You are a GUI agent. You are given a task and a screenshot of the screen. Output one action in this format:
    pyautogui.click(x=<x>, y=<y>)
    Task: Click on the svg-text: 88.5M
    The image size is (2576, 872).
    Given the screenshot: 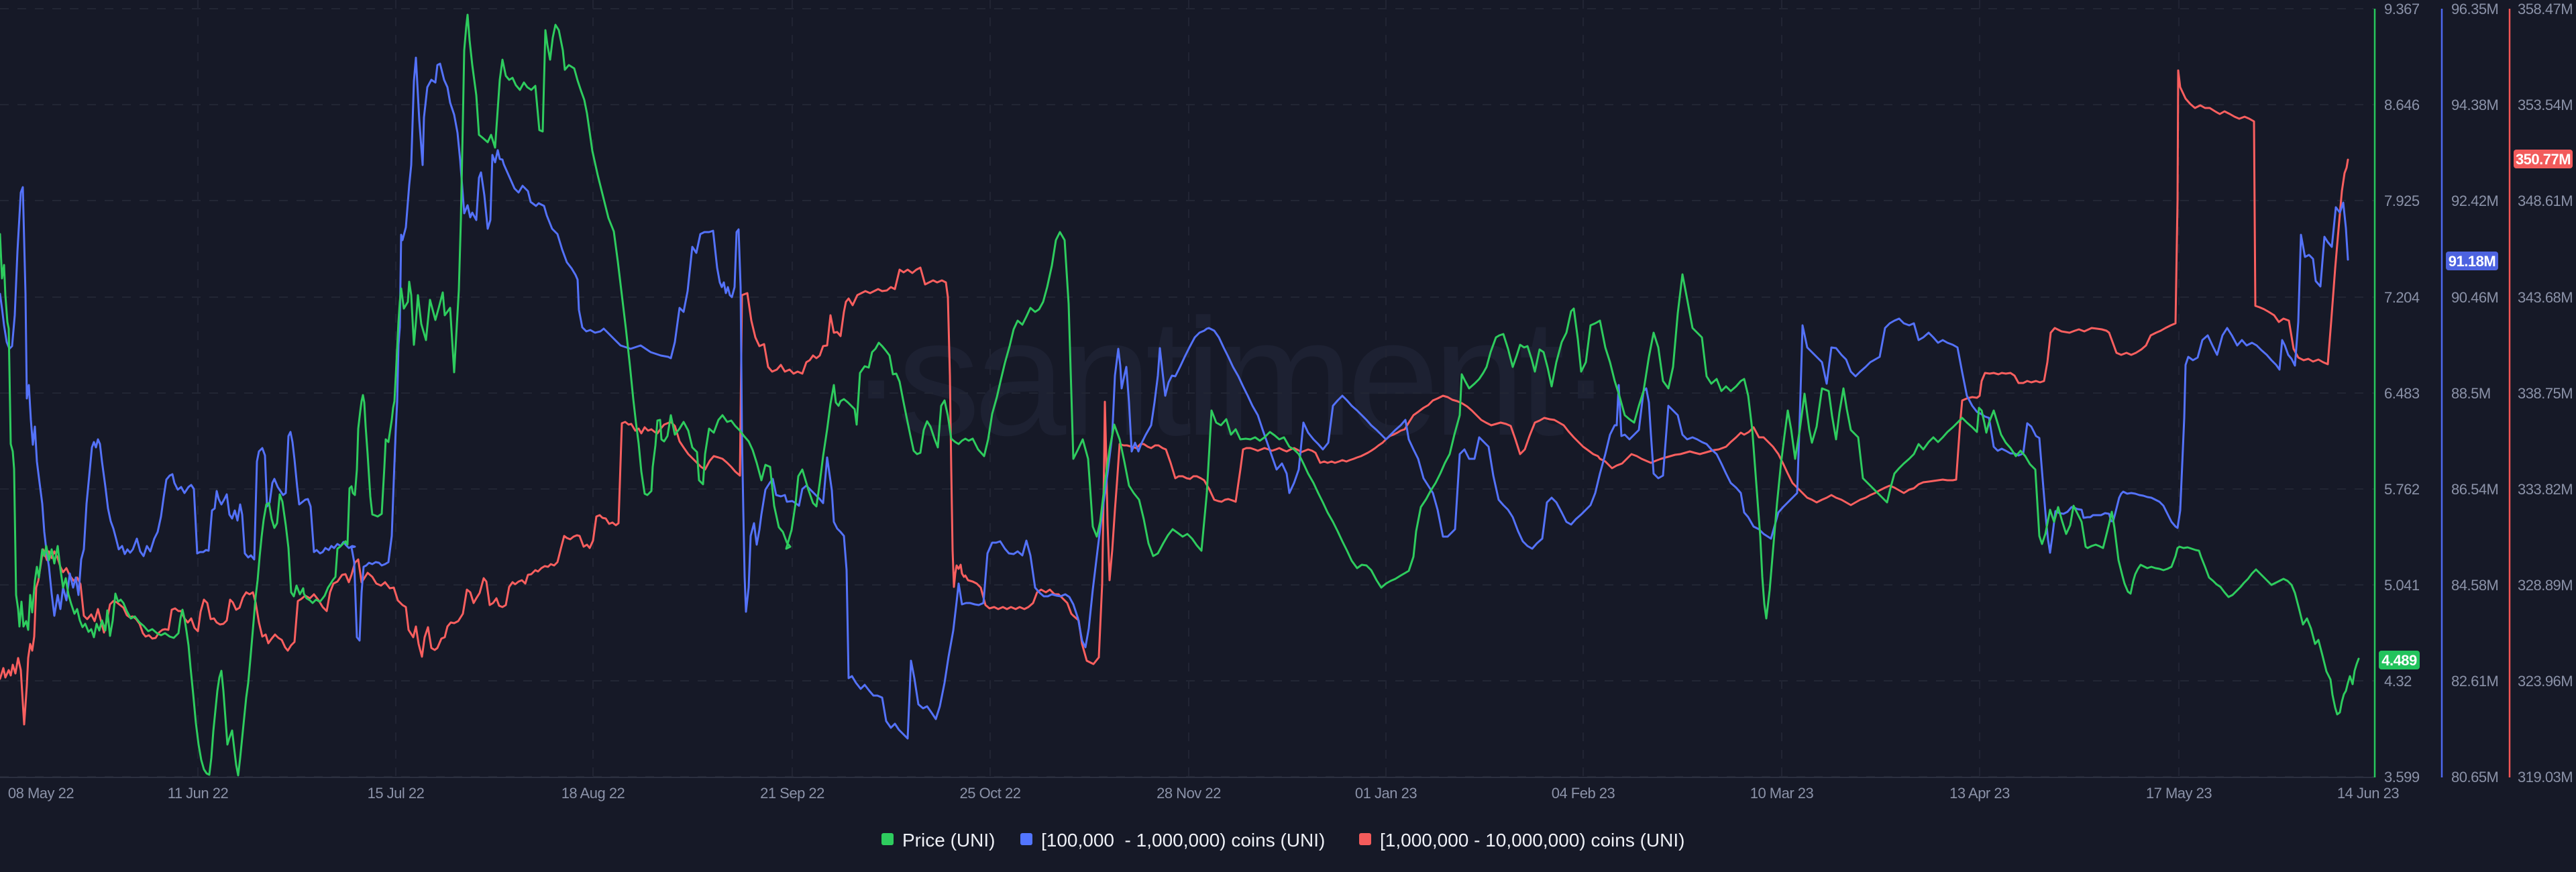 What is the action you would take?
    pyautogui.click(x=2471, y=393)
    